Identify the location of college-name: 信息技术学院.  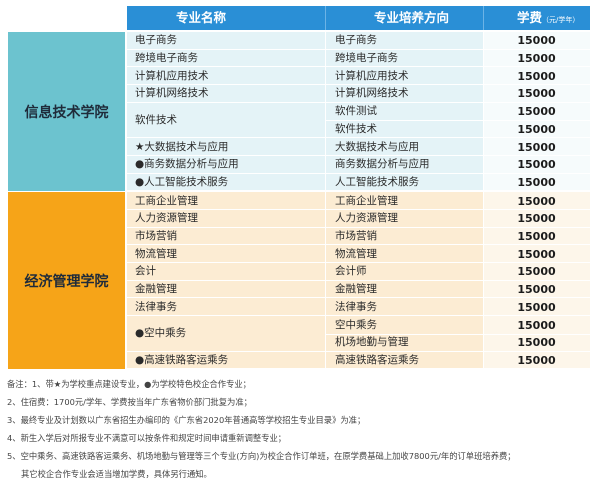
(66, 112).